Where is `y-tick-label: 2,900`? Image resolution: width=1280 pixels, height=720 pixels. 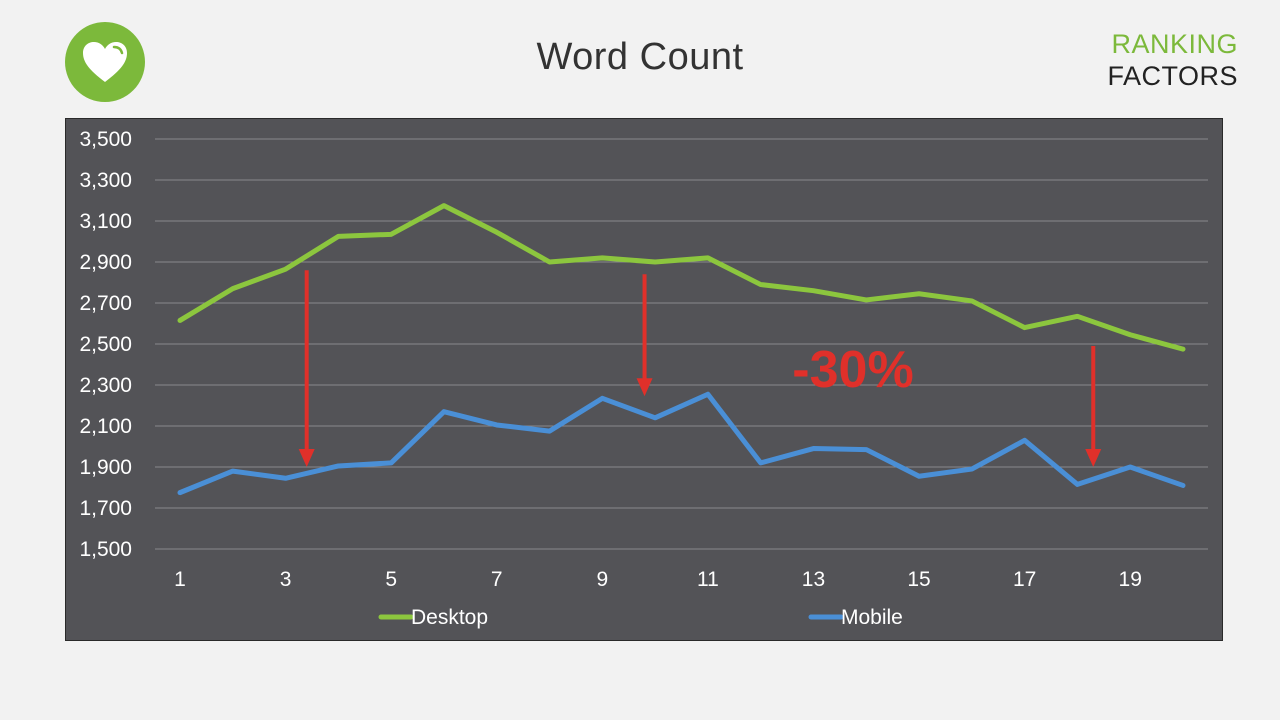 y-tick-label: 2,900 is located at coordinates (105, 262).